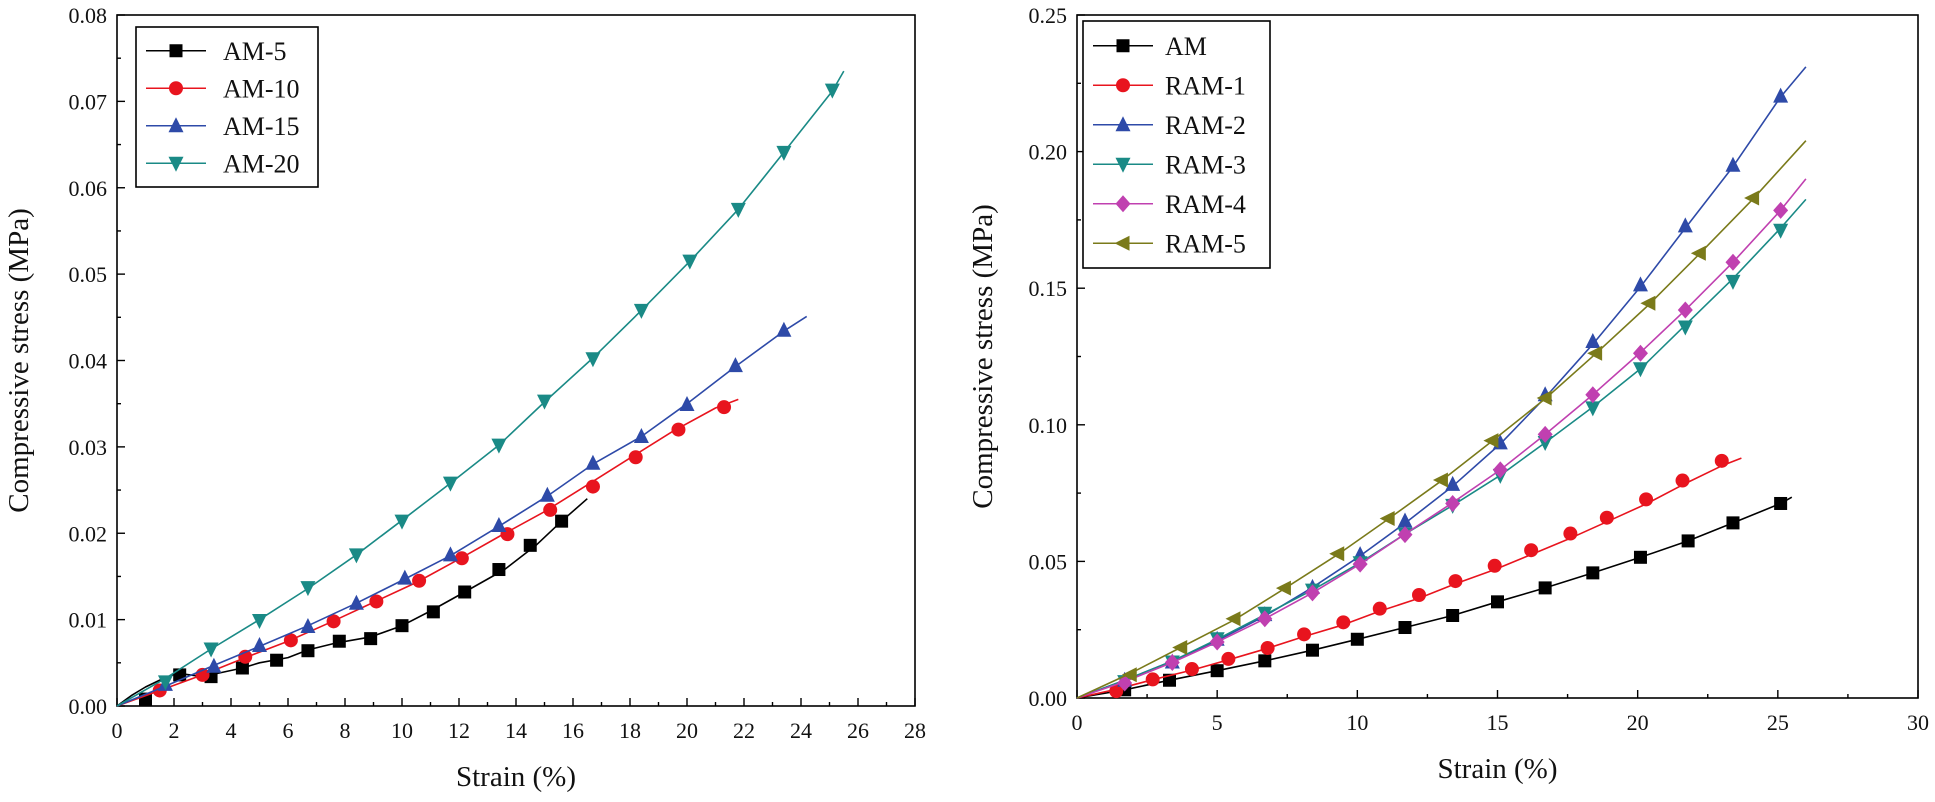 The width and height of the screenshot is (1935, 802). I want to click on chart1-xtick-label: 0, so click(117, 730).